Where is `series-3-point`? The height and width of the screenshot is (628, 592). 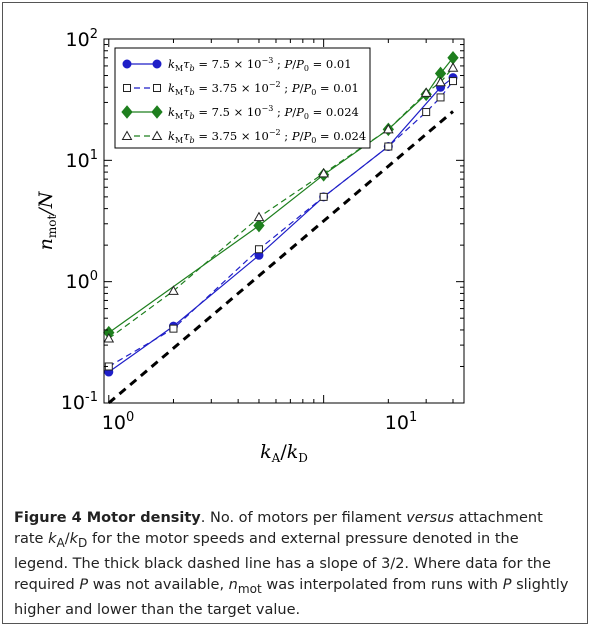 series-3-point is located at coordinates (259, 225).